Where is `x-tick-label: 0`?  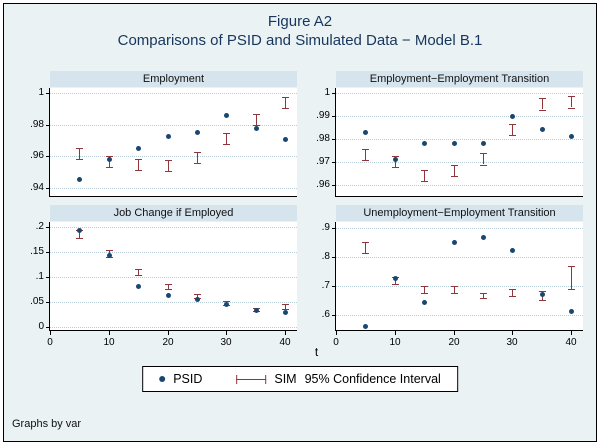
x-tick-label: 0 is located at coordinates (336, 342).